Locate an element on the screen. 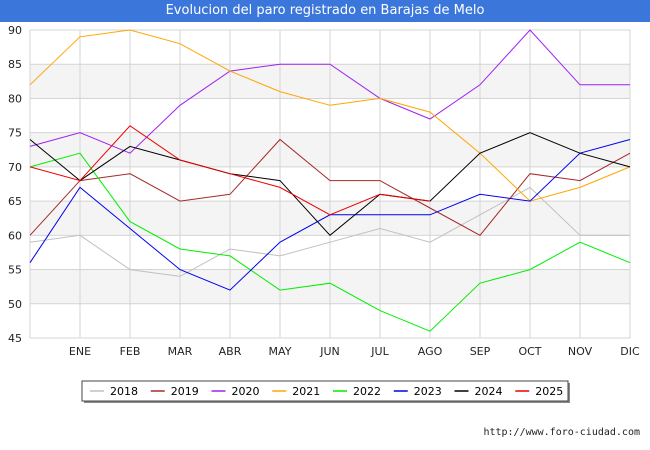 The height and width of the screenshot is (450, 650). legend-label-2022: 2022 is located at coordinates (367, 391).